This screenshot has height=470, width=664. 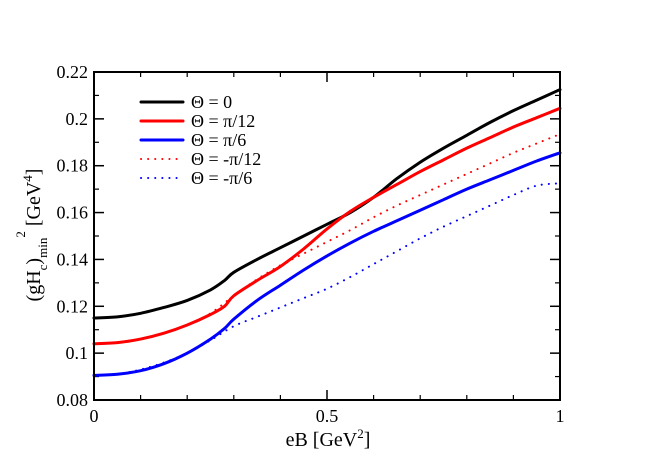 I want to click on x-tick-label: 0, so click(x=94, y=416).